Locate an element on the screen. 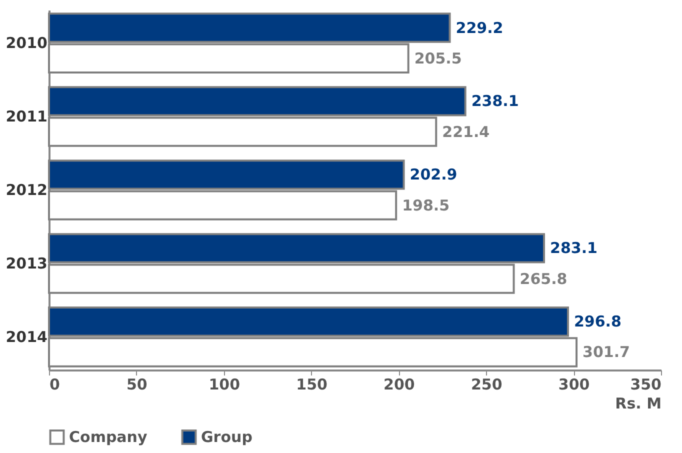  data-label: 301.7 is located at coordinates (606, 352).